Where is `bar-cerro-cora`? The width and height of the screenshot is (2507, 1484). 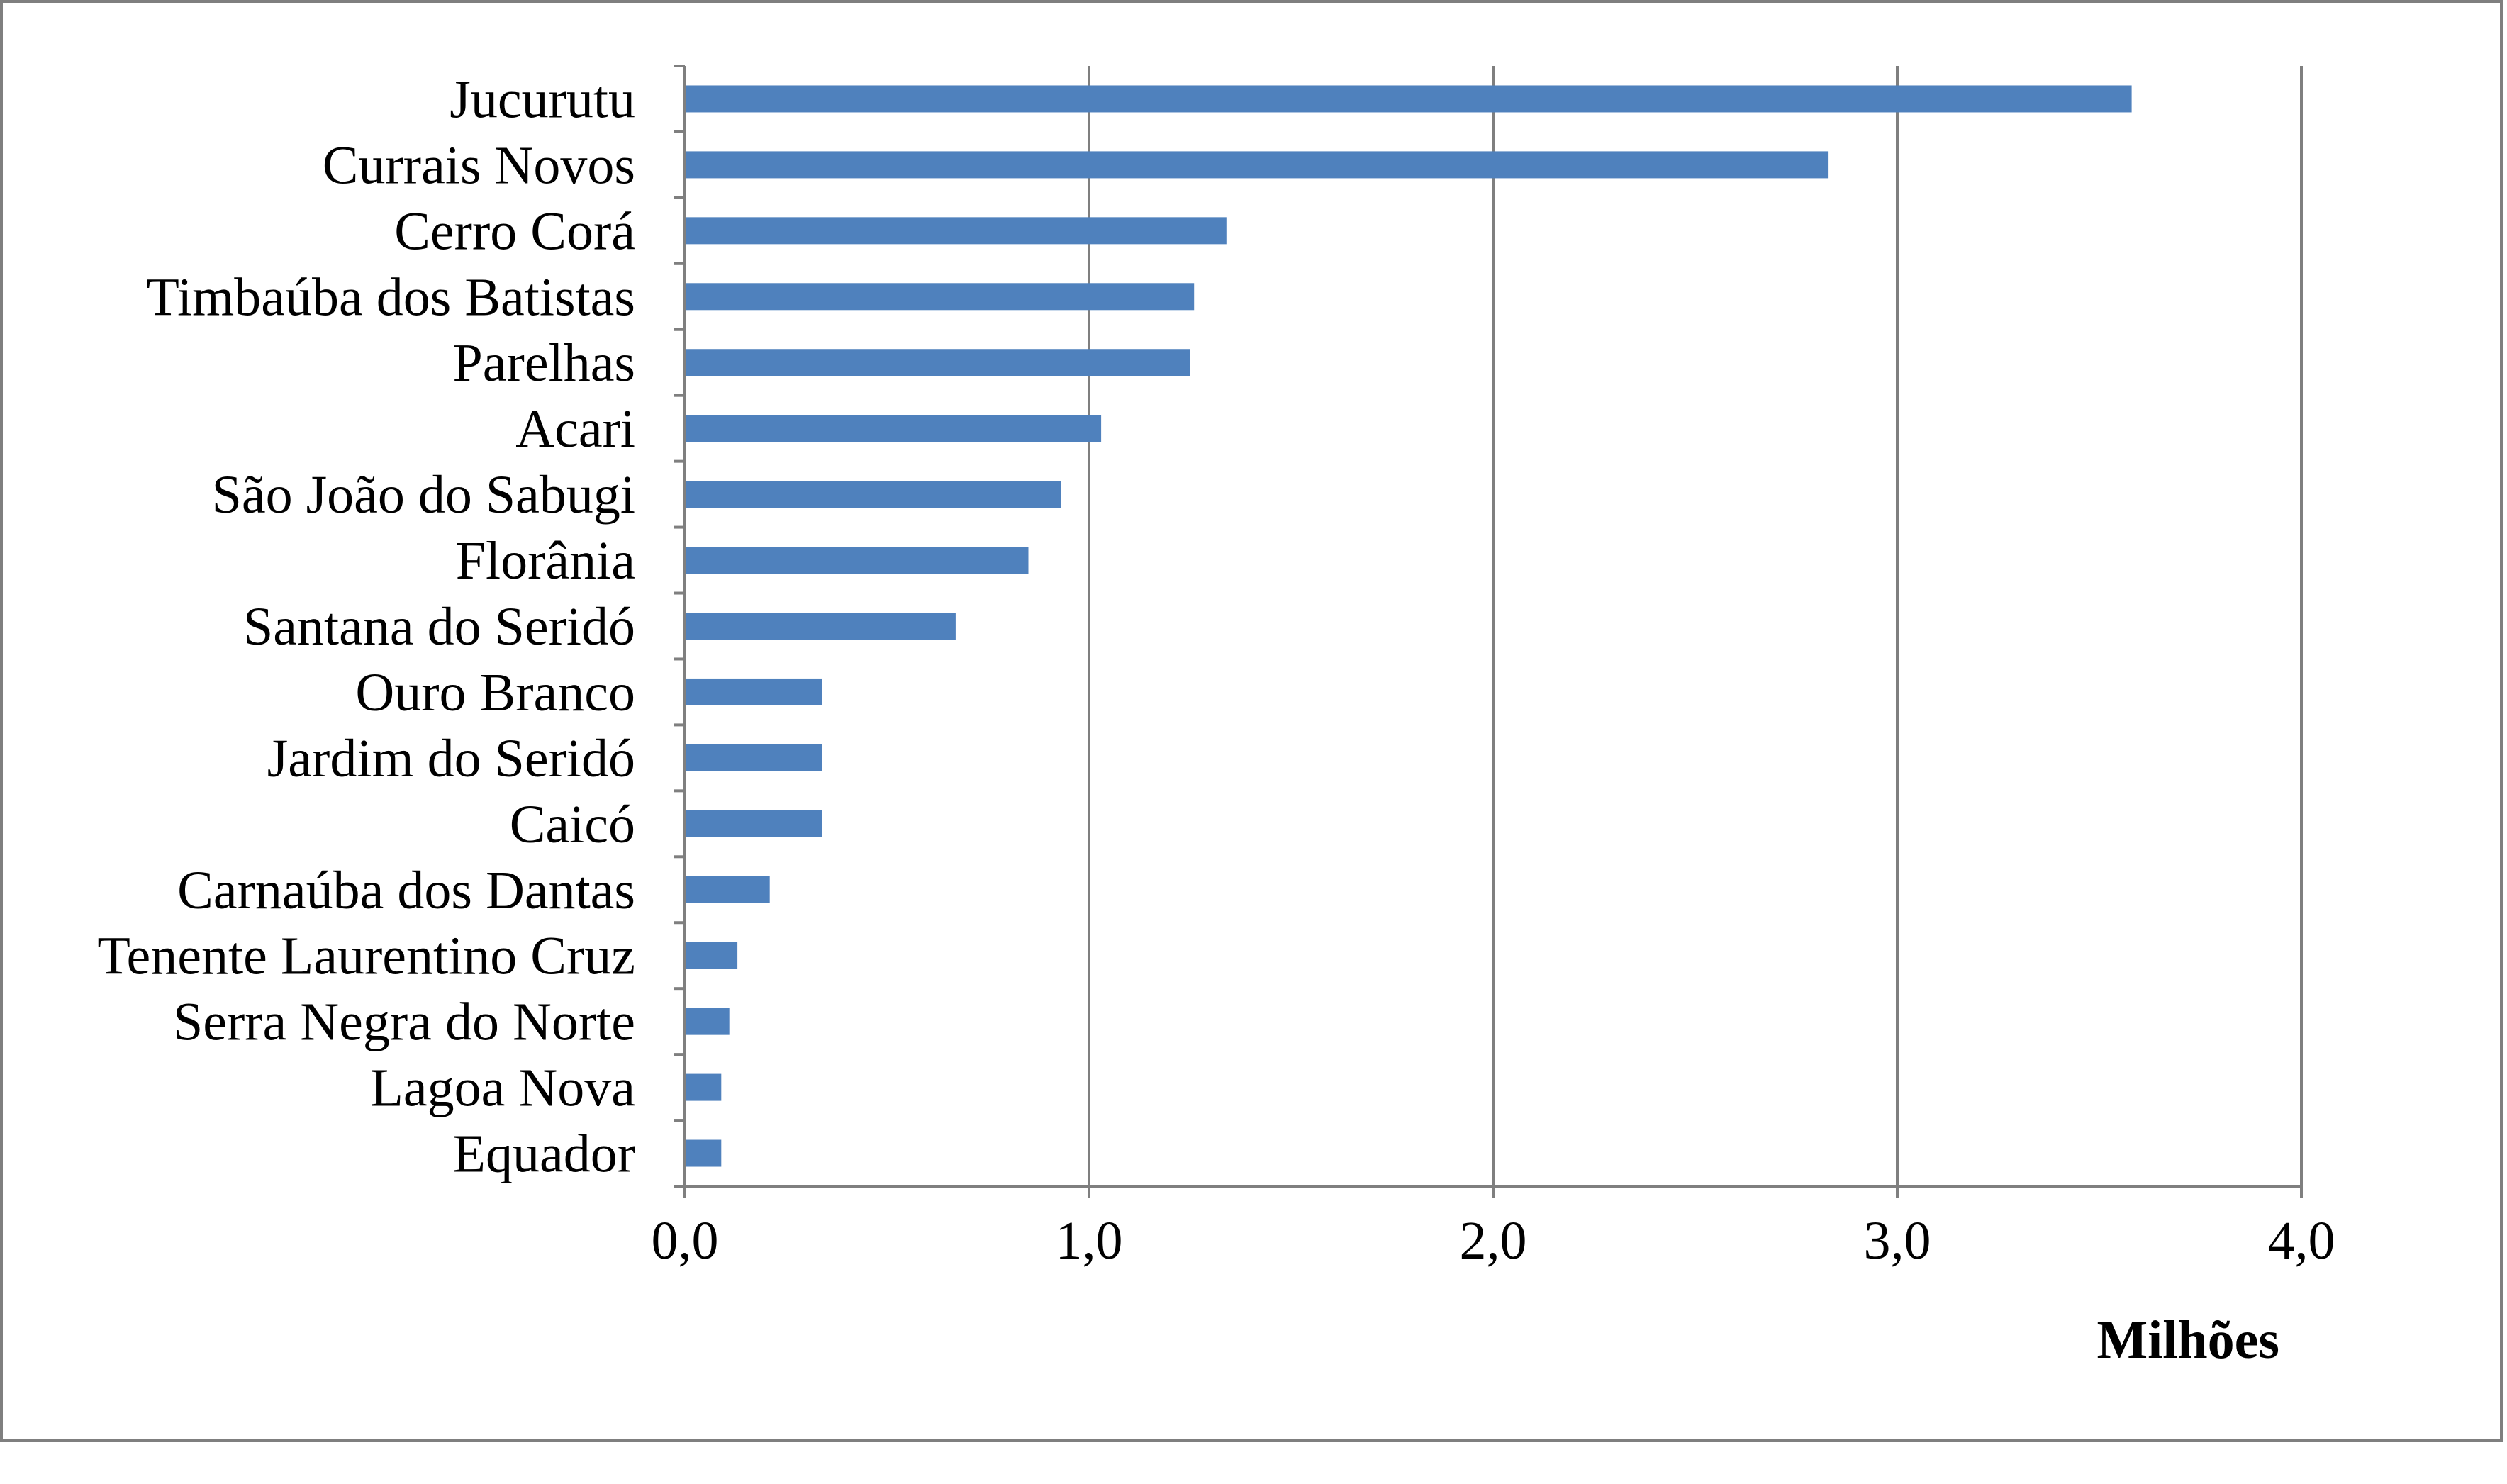
bar-cerro-cora is located at coordinates (956, 231).